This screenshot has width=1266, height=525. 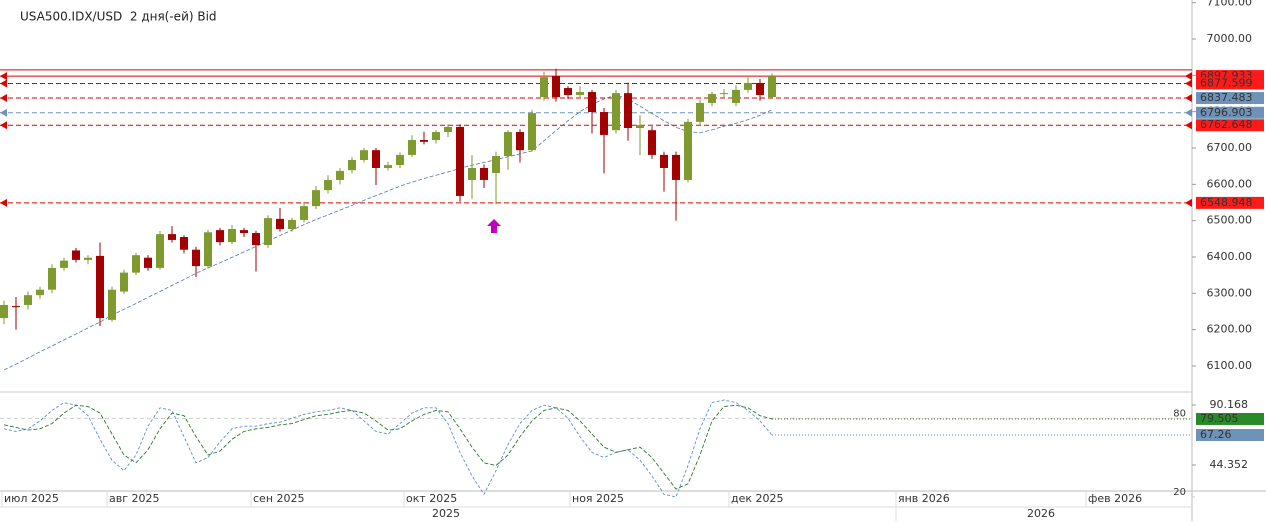 I want to click on level-label: 6837.483, so click(x=1226, y=97).